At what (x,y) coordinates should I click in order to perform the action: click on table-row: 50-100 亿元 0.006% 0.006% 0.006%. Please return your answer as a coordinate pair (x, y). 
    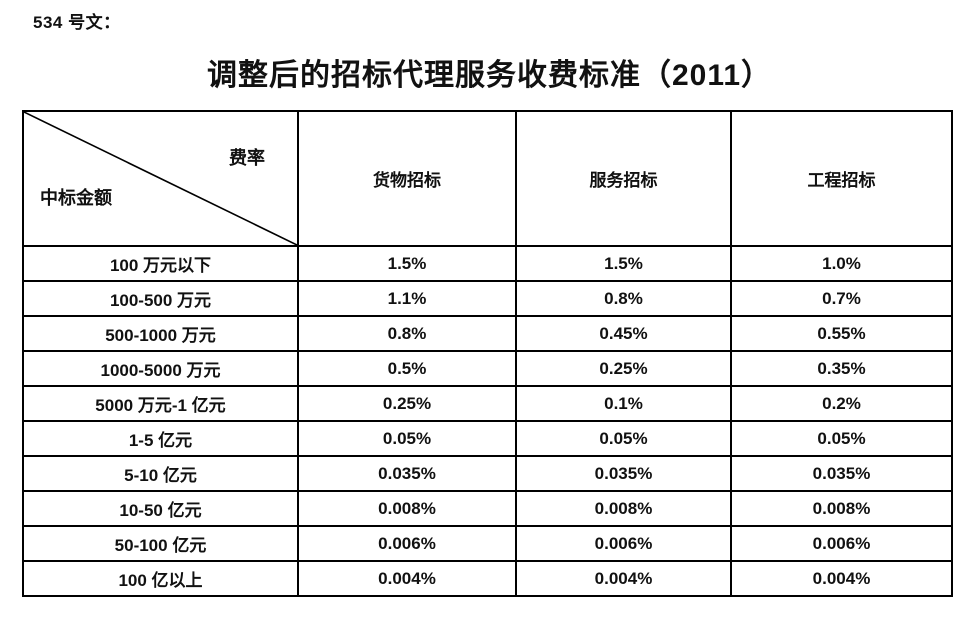
    Looking at the image, I should click on (487, 543).